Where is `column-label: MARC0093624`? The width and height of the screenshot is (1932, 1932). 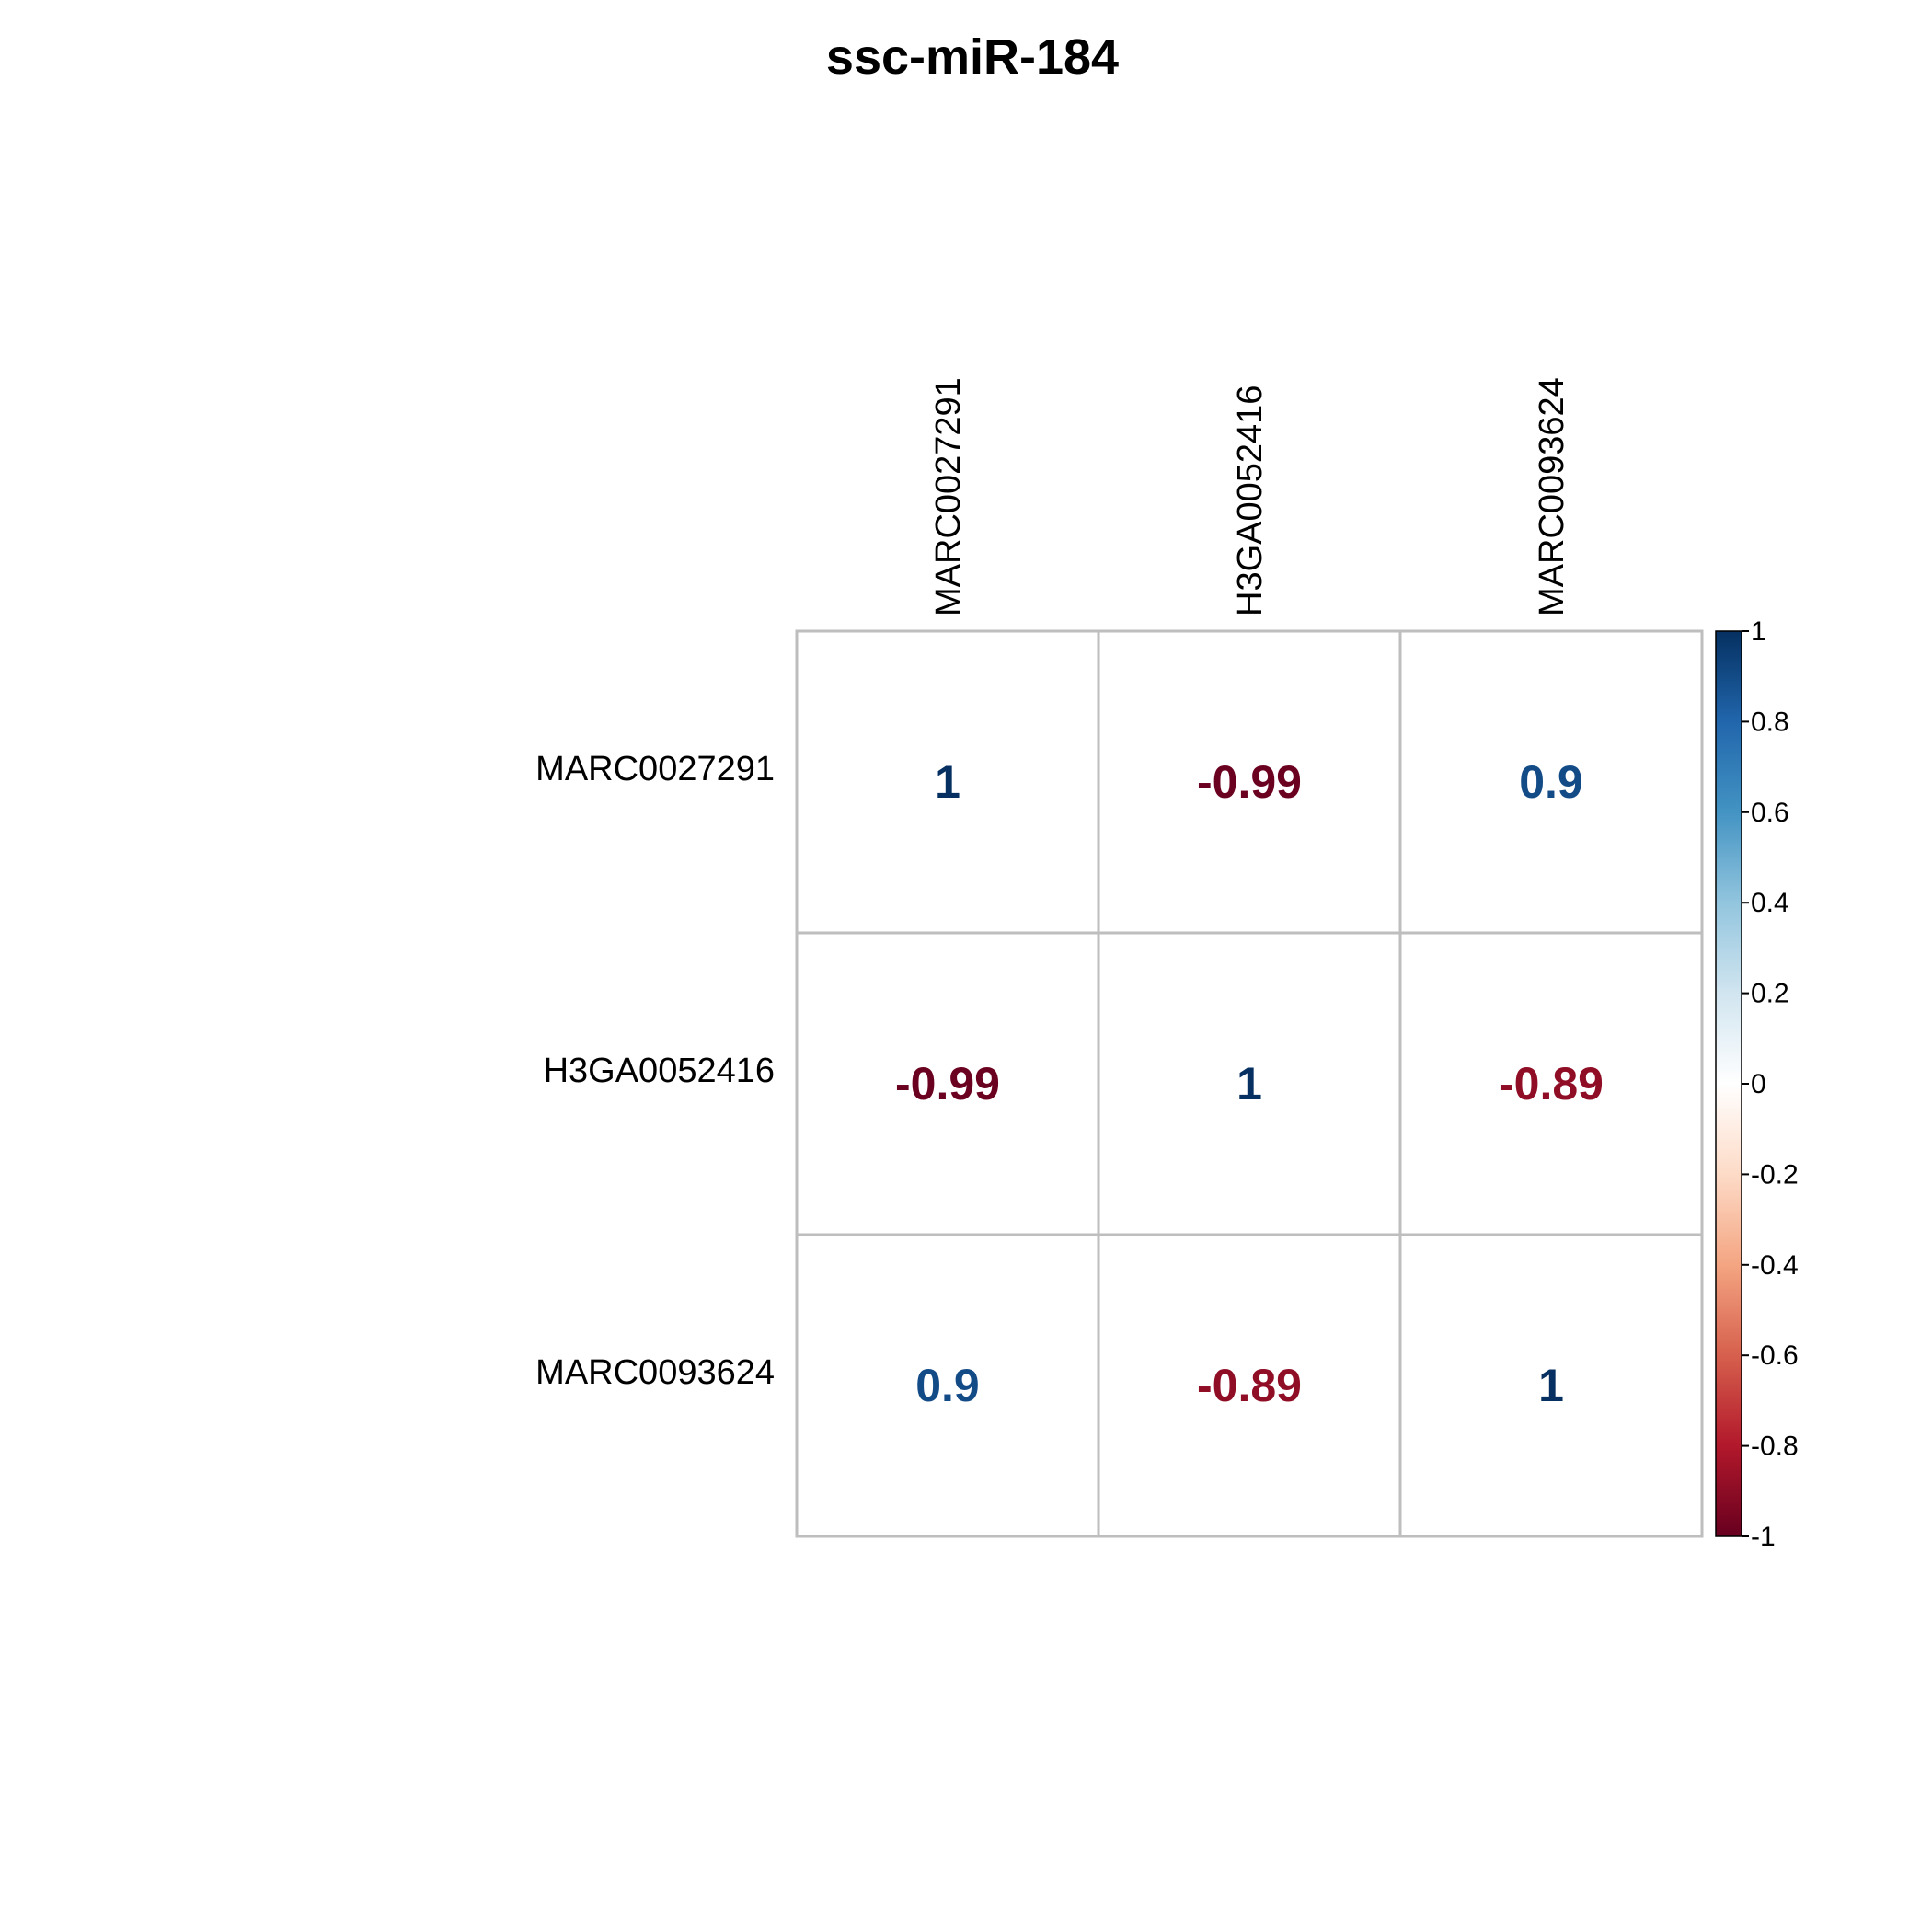 column-label: MARC0093624 is located at coordinates (1552, 496).